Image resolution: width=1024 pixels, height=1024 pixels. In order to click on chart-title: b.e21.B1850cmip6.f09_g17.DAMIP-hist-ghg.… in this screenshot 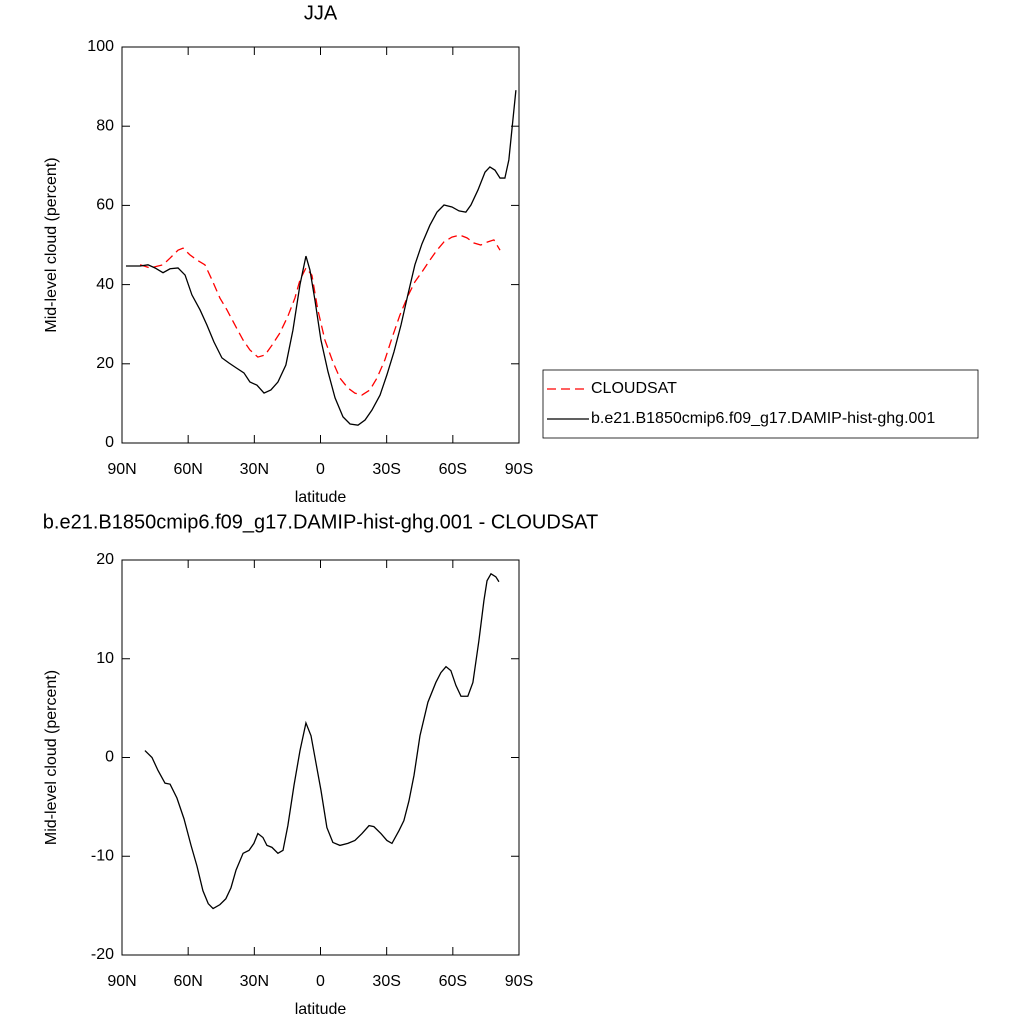, I will do `click(320, 522)`.